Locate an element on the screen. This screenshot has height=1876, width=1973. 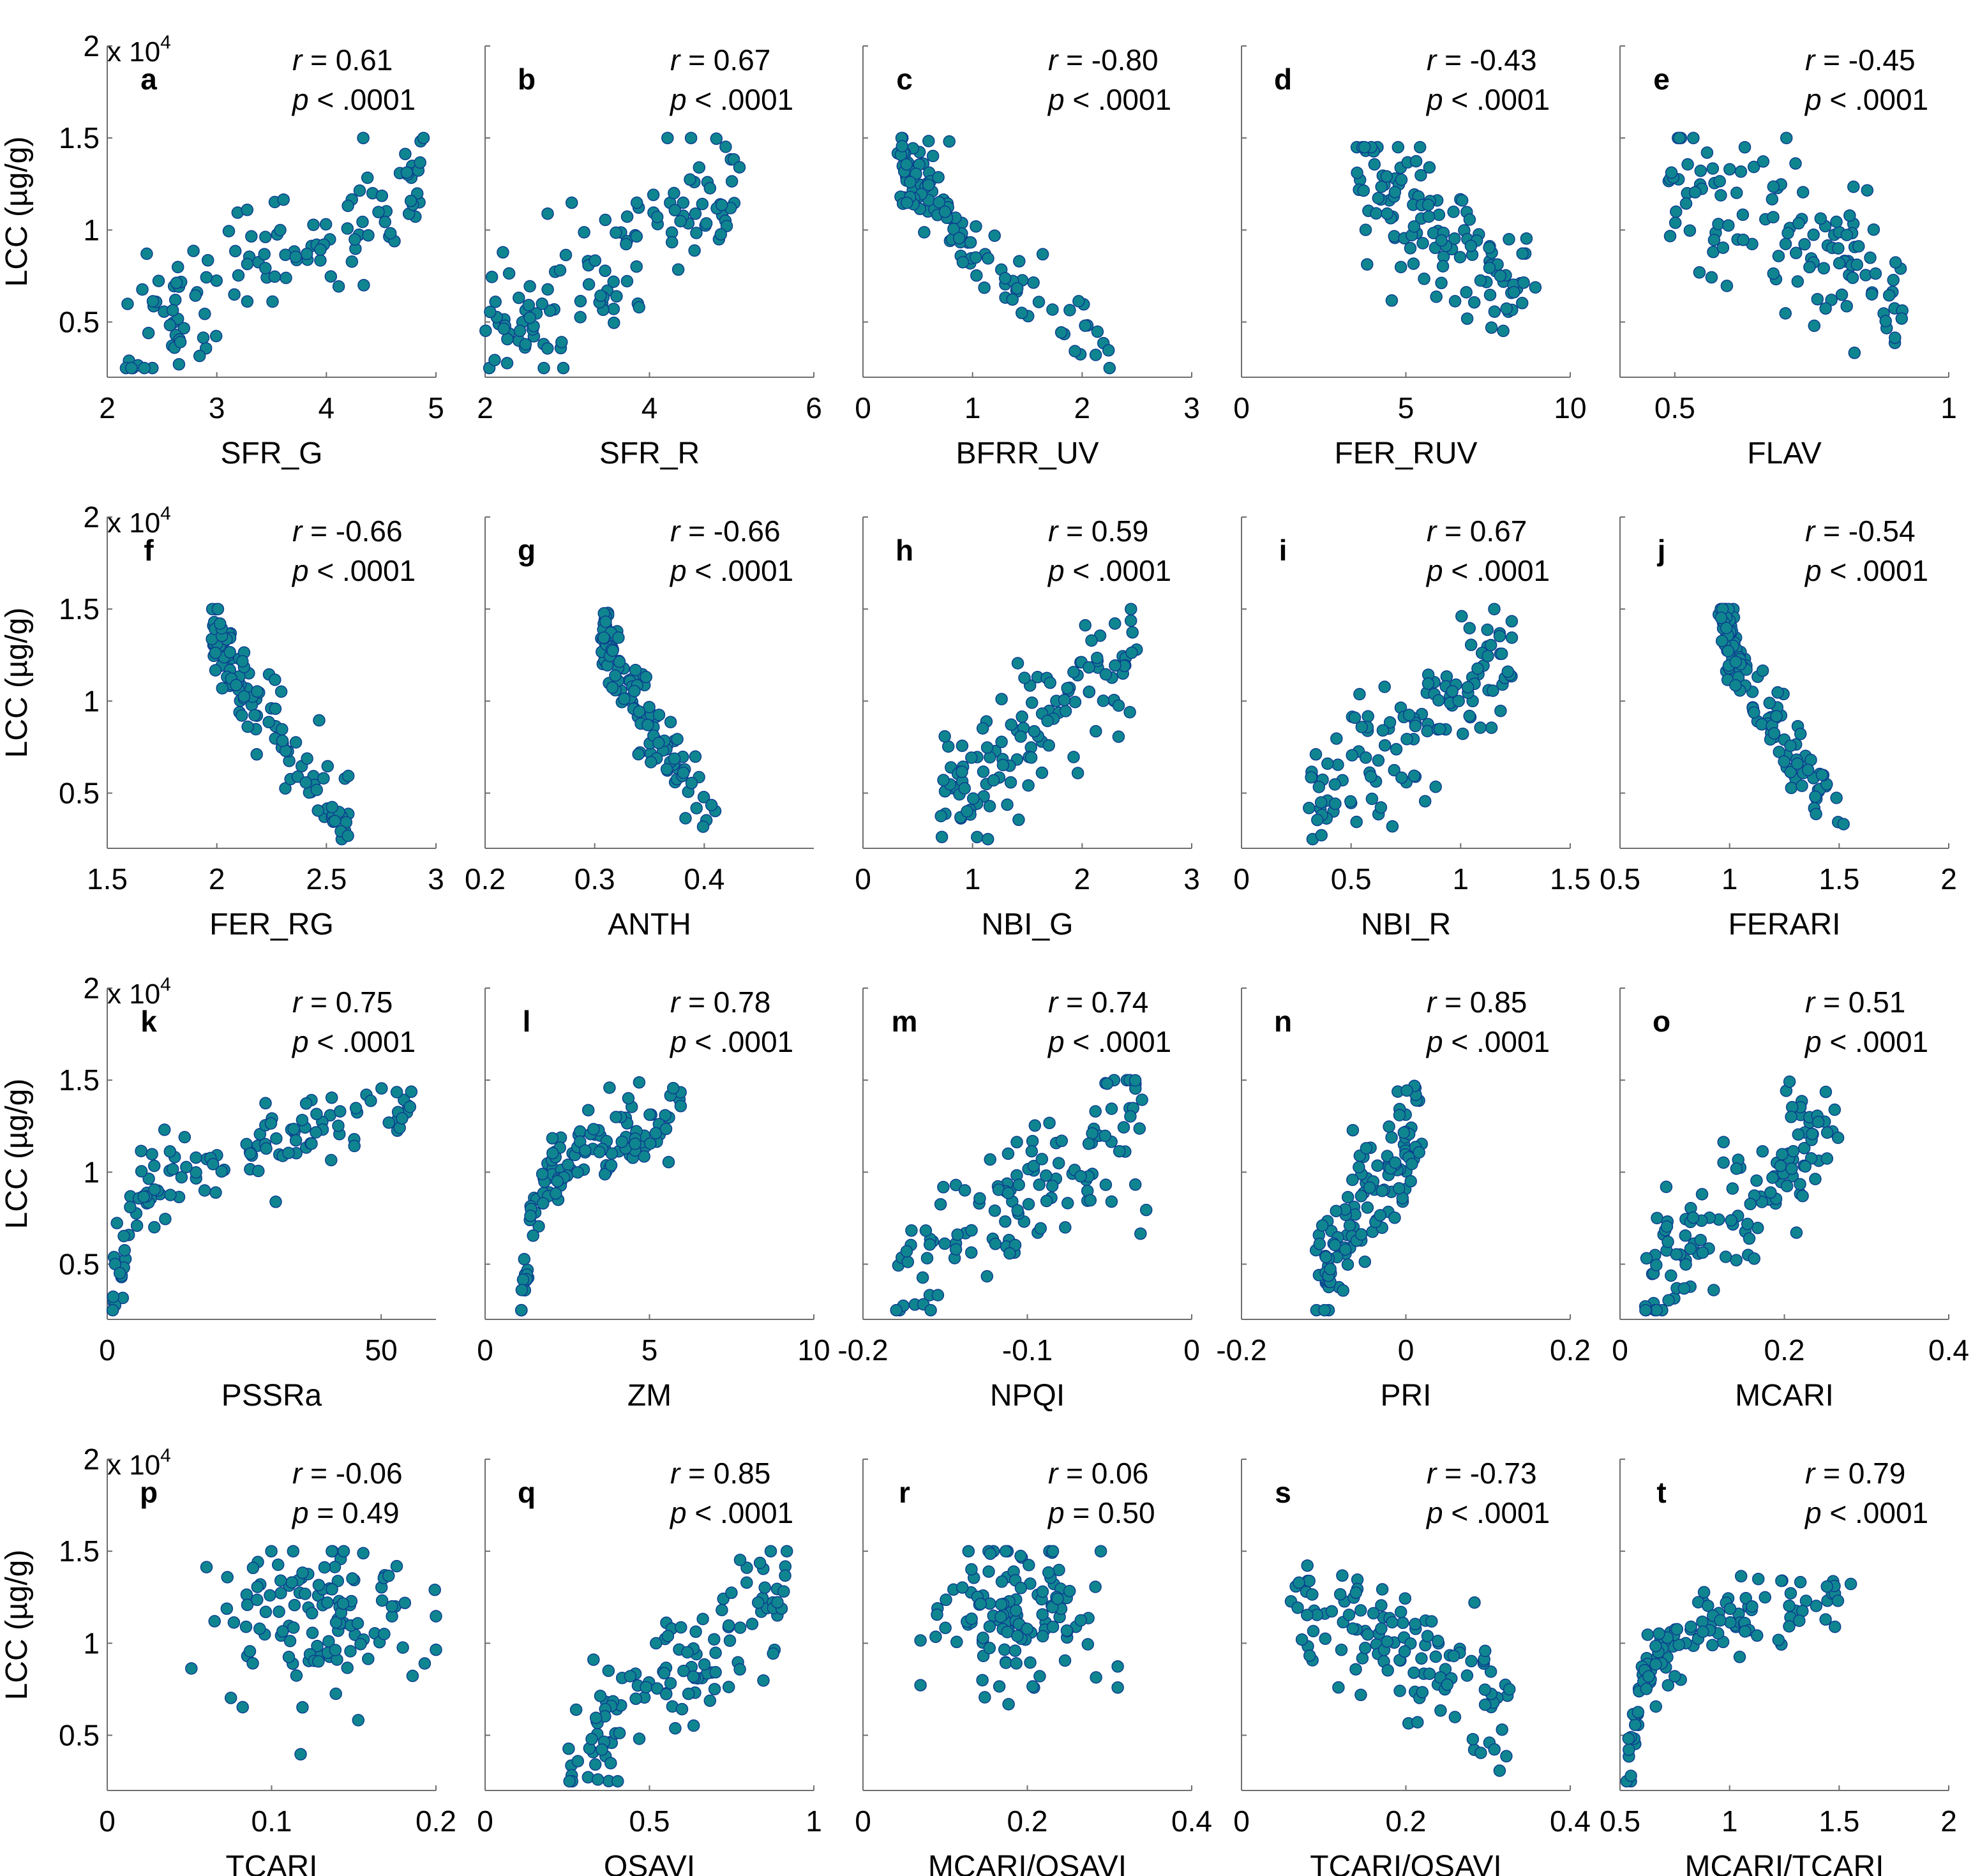
panel-letter: b is located at coordinates (527, 79).